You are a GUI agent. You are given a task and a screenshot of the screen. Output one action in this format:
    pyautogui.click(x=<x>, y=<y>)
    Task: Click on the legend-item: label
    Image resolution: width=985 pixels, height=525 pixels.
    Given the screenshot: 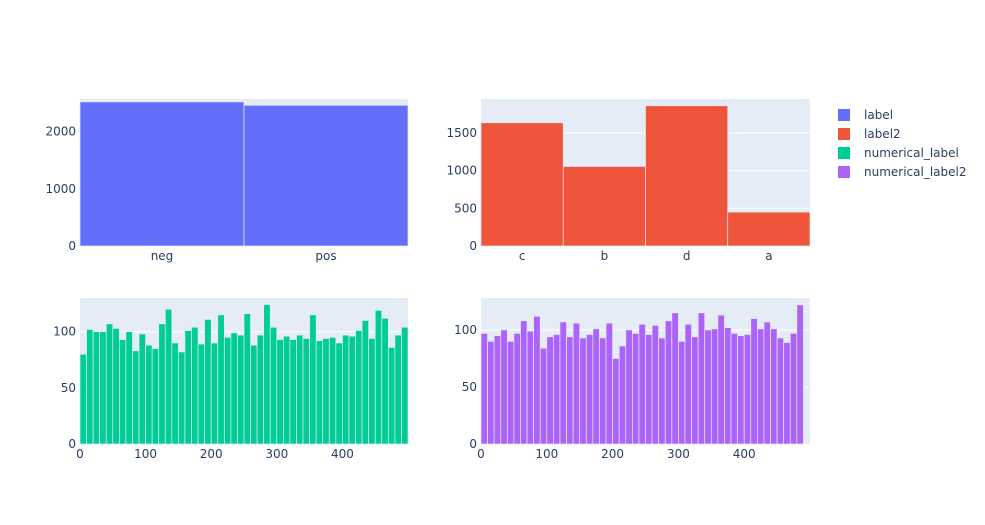 What is the action you would take?
    pyautogui.click(x=865, y=115)
    